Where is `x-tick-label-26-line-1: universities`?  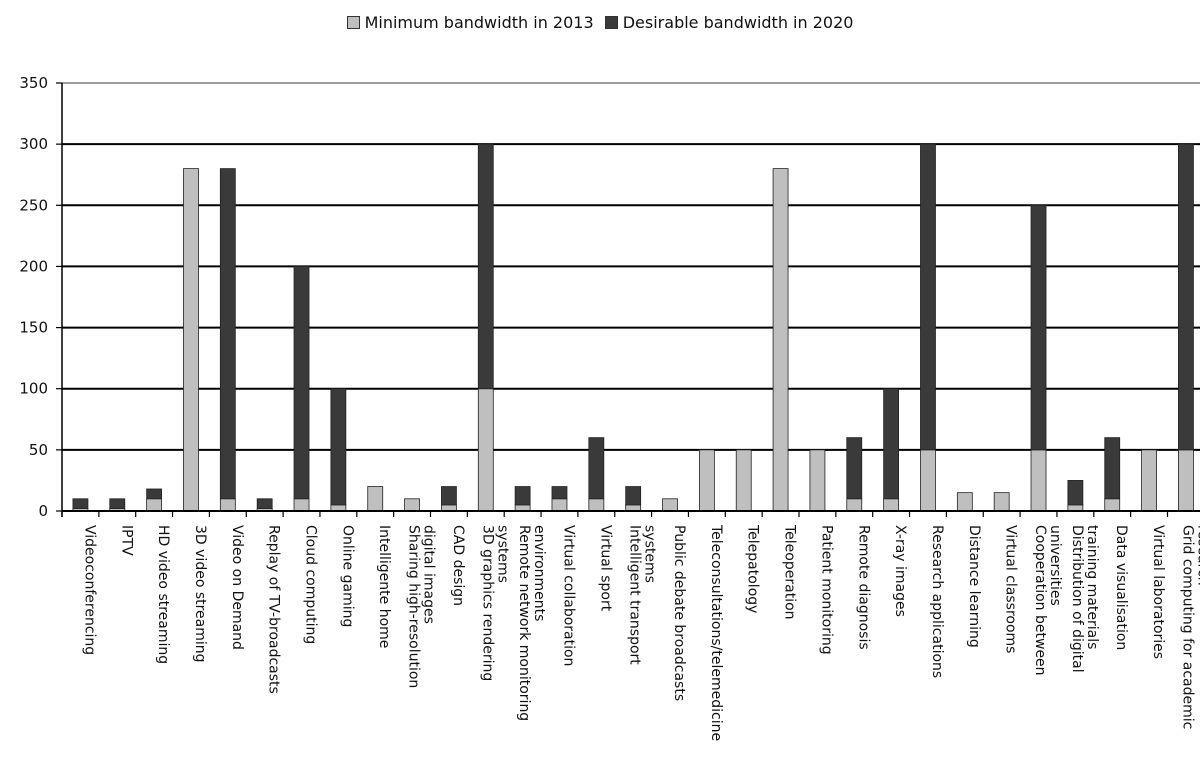 x-tick-label-26-line-1: universities is located at coordinates (1055, 565).